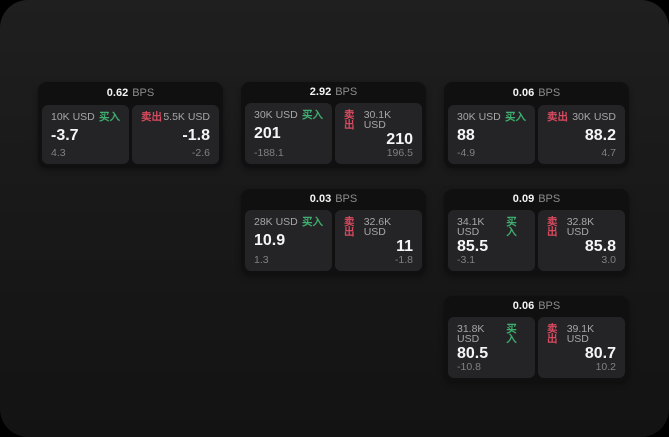 This screenshot has height=437, width=669. What do you see at coordinates (333, 242) in the screenshot?
I see `quote-body: 28K USD 买入 10.9 1.3 卖出 32.6K USD 11 -1.8` at bounding box center [333, 242].